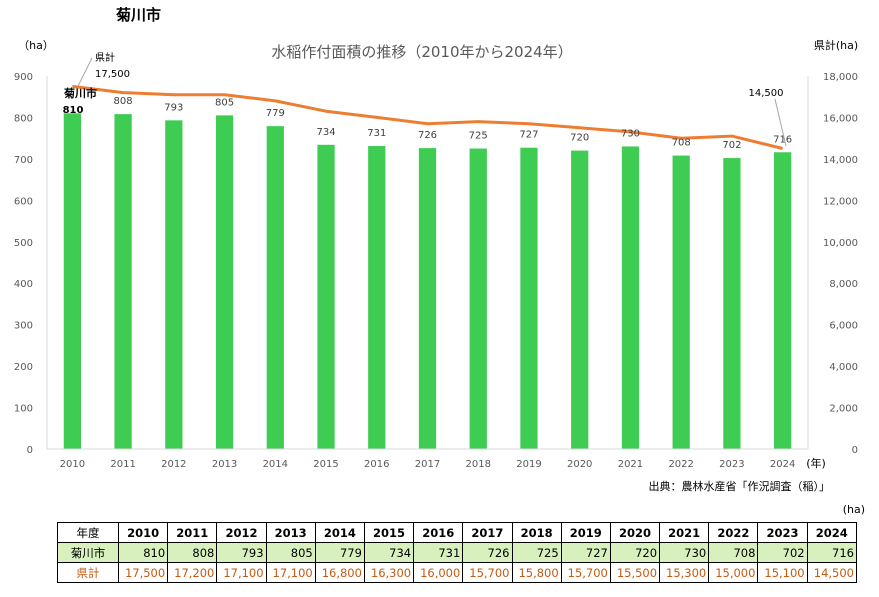 The image size is (879, 597). What do you see at coordinates (389, 572) in the screenshot?
I see `table-pref-cell: 16,300` at bounding box center [389, 572].